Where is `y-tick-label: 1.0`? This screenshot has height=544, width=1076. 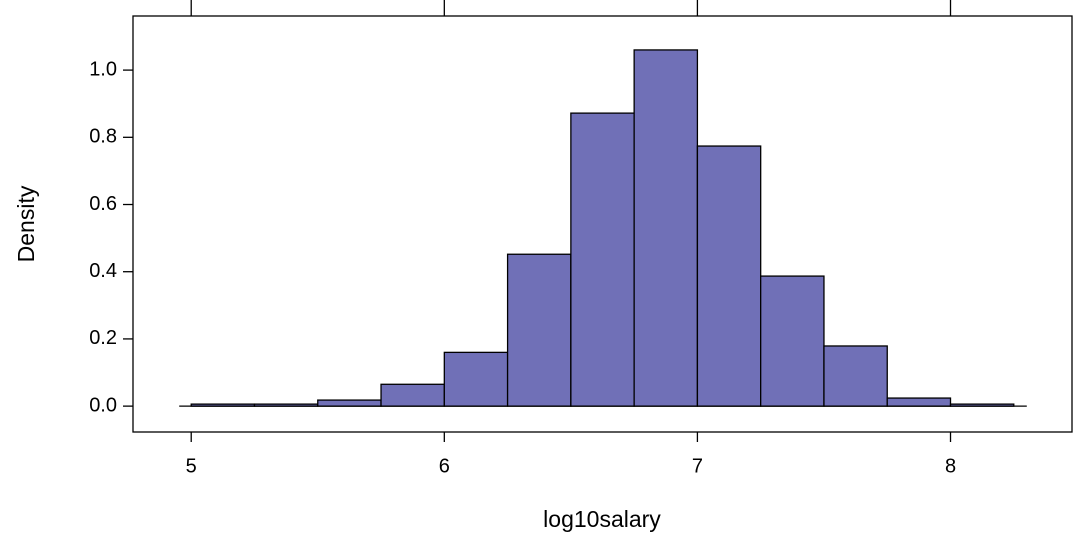 y-tick-label: 1.0 is located at coordinates (103, 69).